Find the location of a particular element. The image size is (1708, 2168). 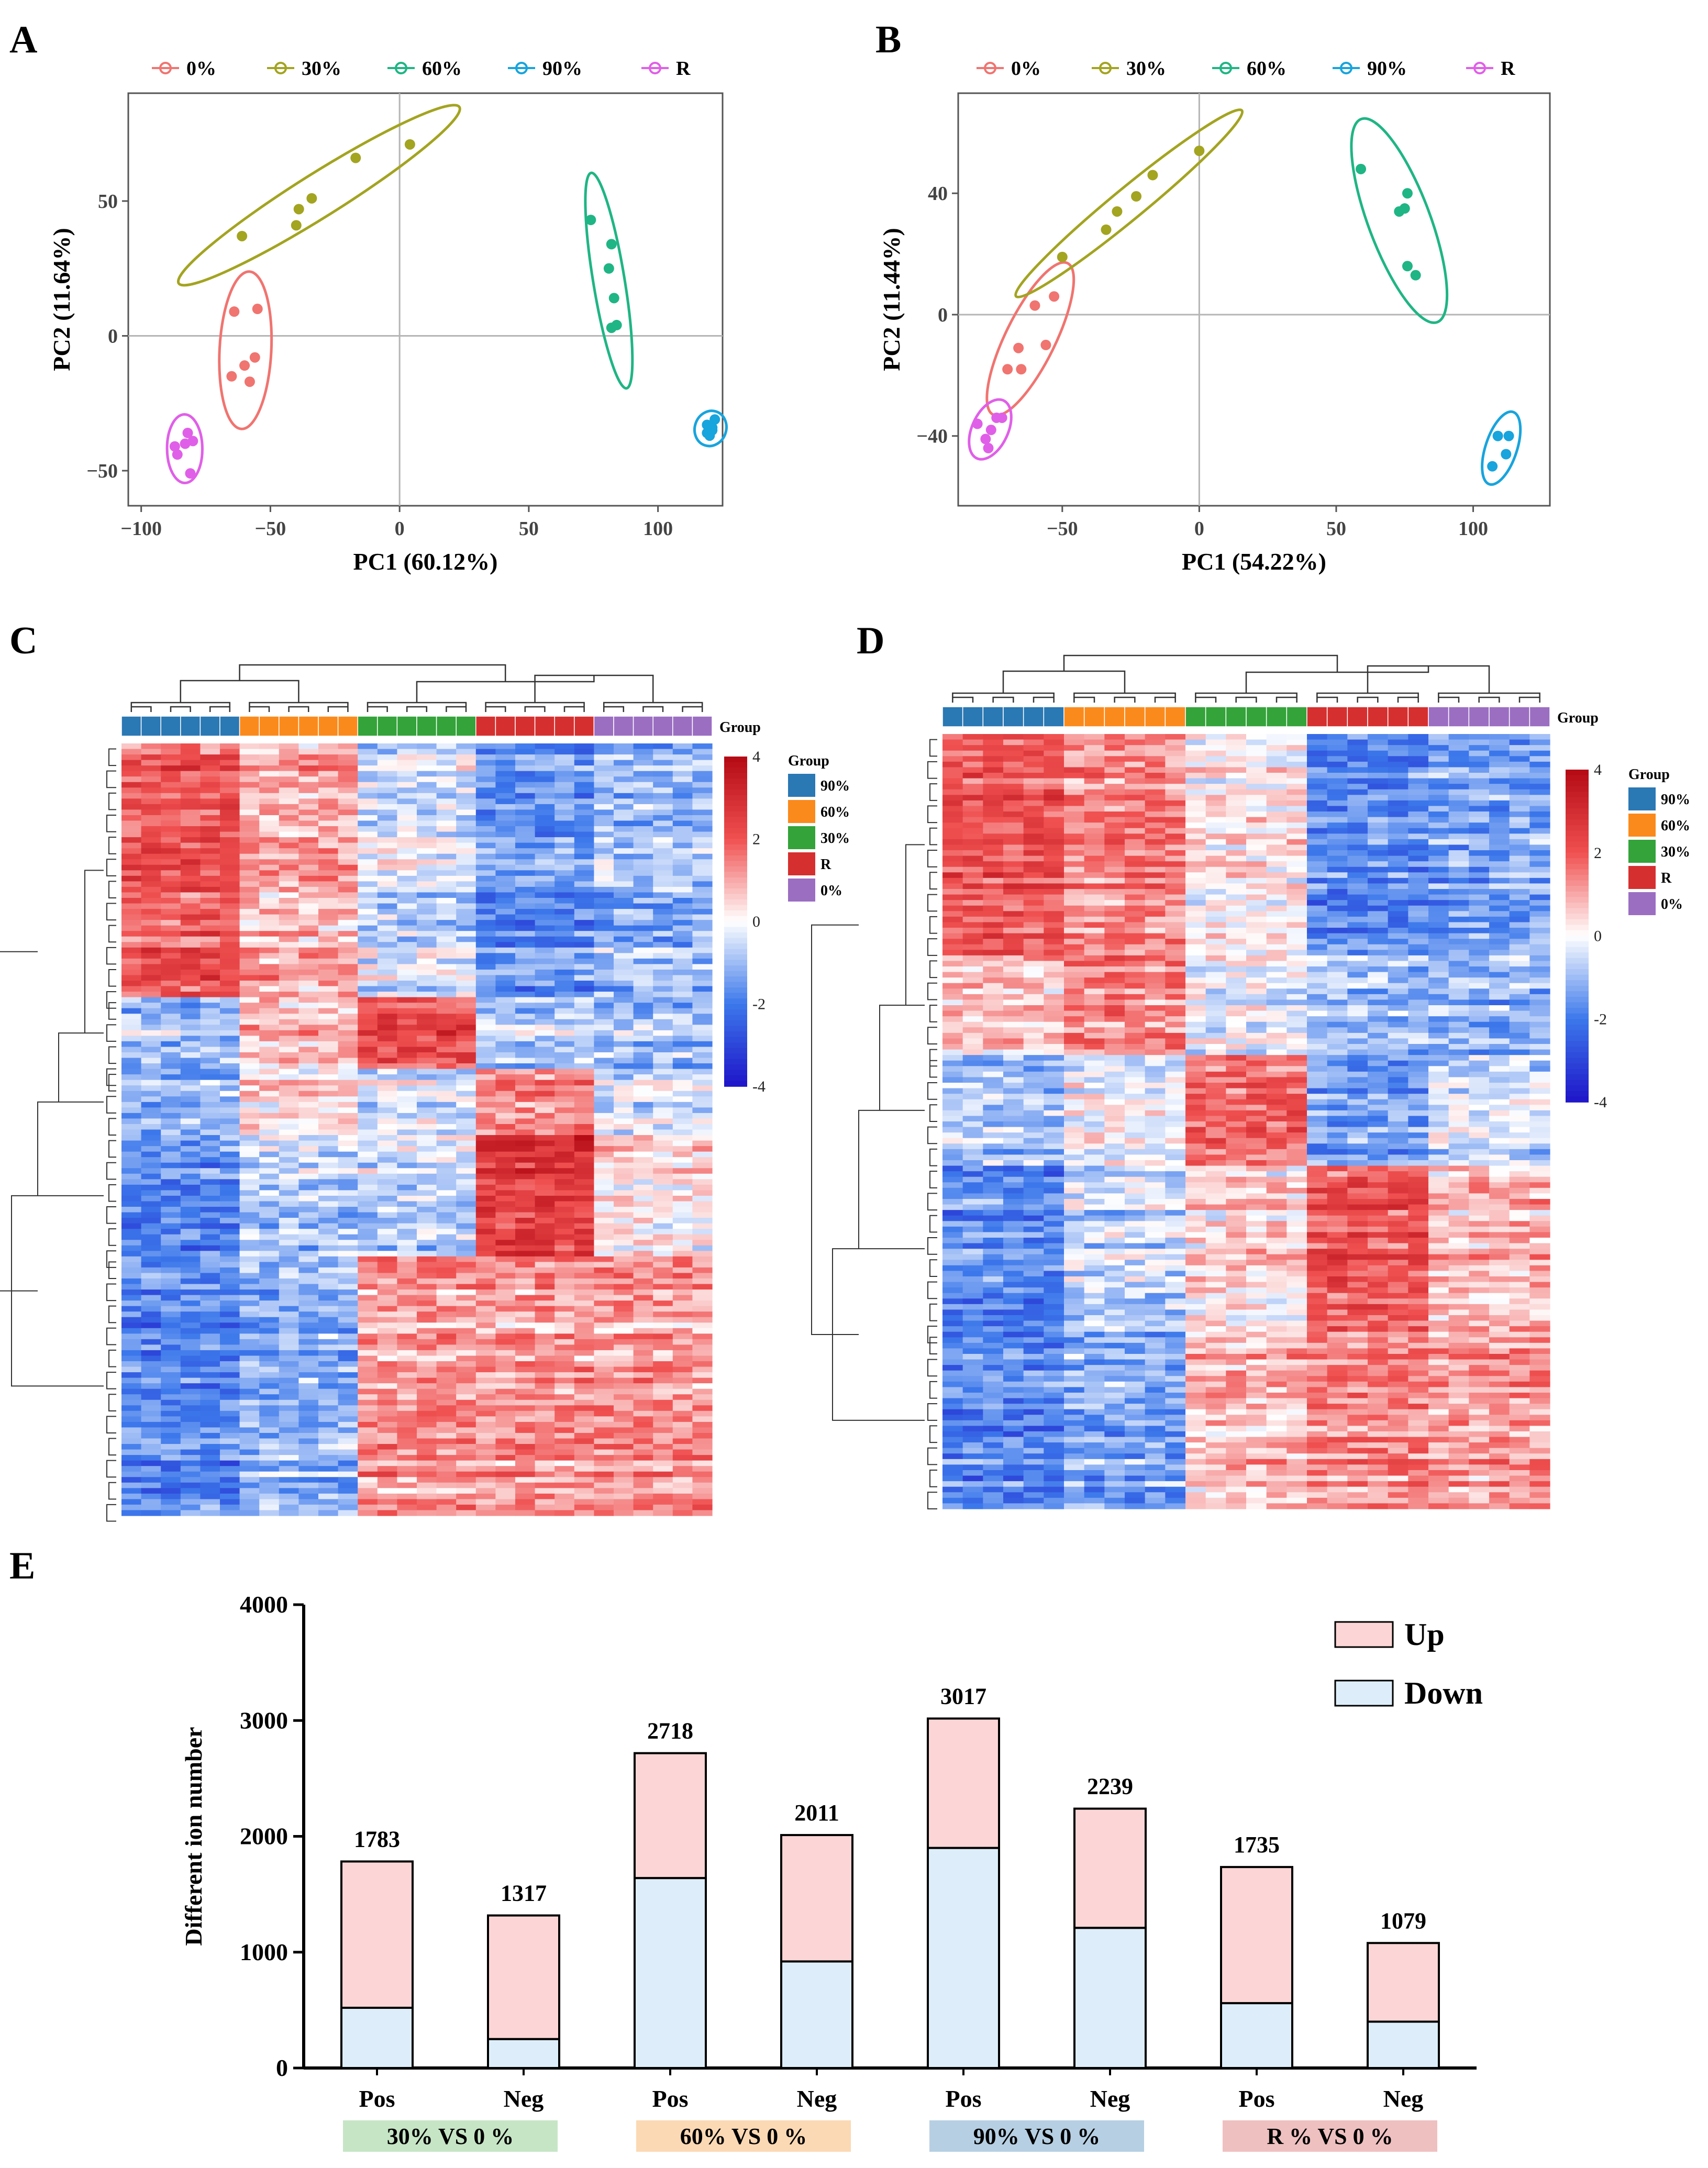

data-point-0% is located at coordinates (1007, 370).